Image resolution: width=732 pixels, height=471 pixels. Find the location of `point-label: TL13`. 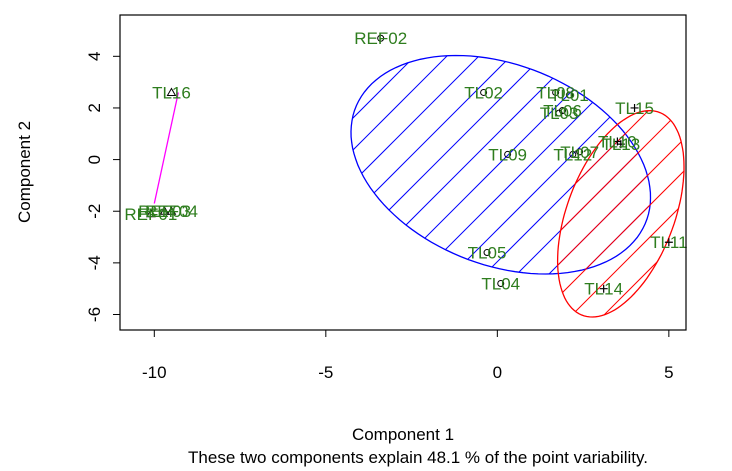

point-label: TL13 is located at coordinates (620, 144).